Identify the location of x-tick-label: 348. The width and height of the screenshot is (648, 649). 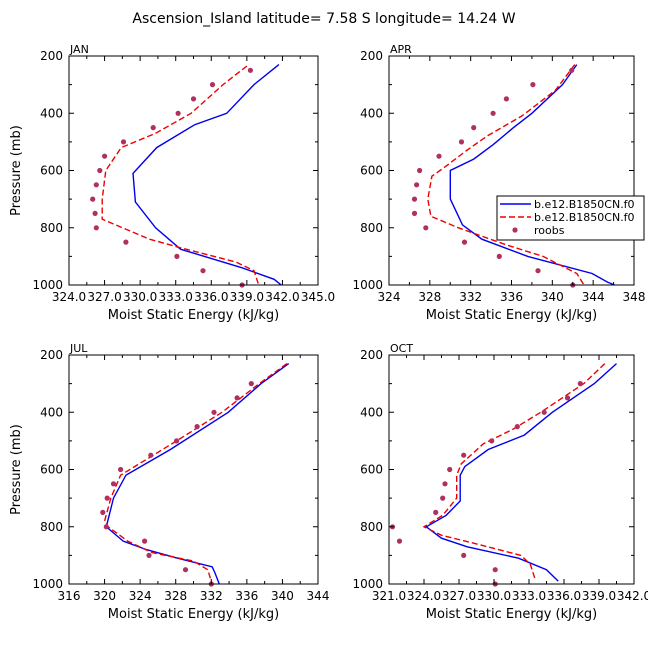
(634, 297).